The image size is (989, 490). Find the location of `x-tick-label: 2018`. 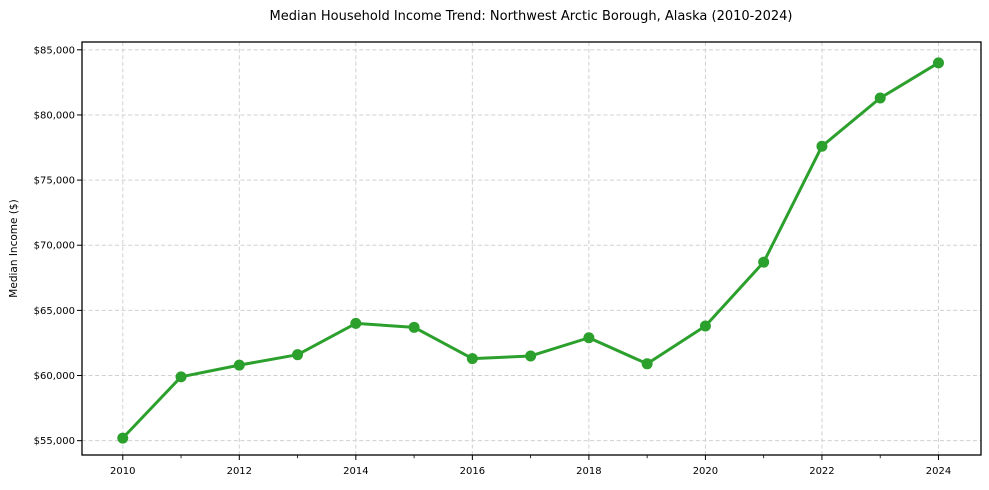

x-tick-label: 2018 is located at coordinates (588, 471).